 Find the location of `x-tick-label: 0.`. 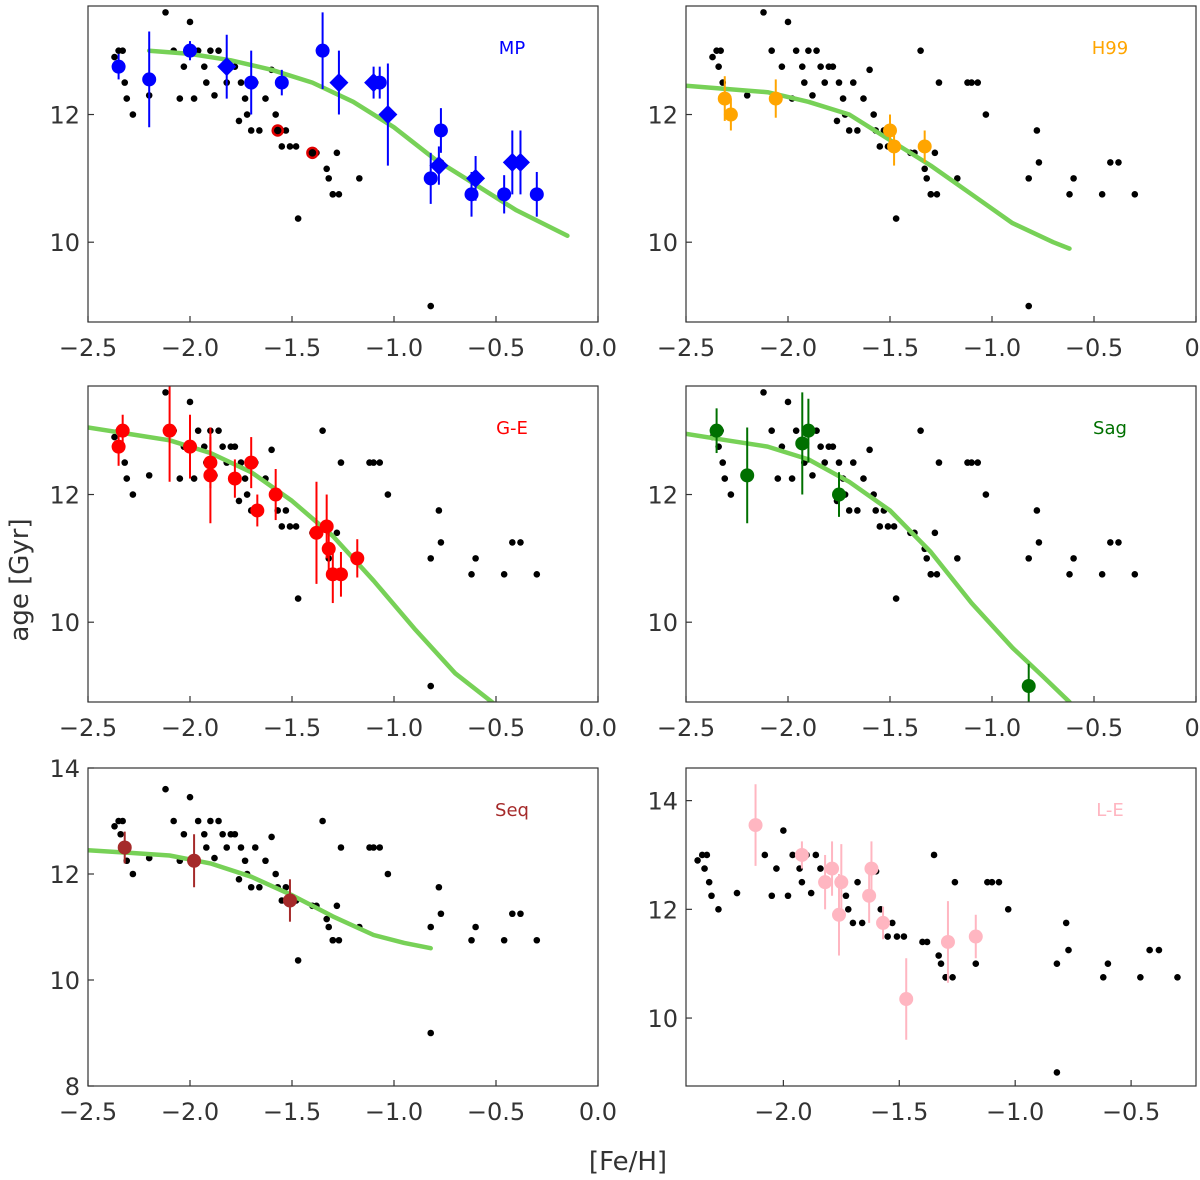

x-tick-label: 0. is located at coordinates (1192, 348).